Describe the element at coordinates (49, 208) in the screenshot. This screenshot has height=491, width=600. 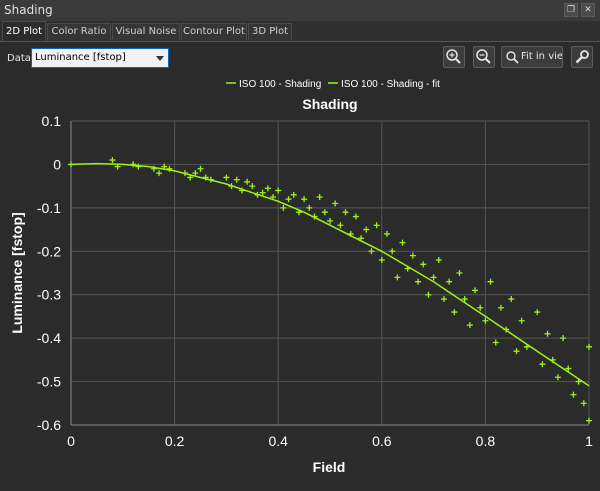
I see `y-tick-label: -0.1` at that location.